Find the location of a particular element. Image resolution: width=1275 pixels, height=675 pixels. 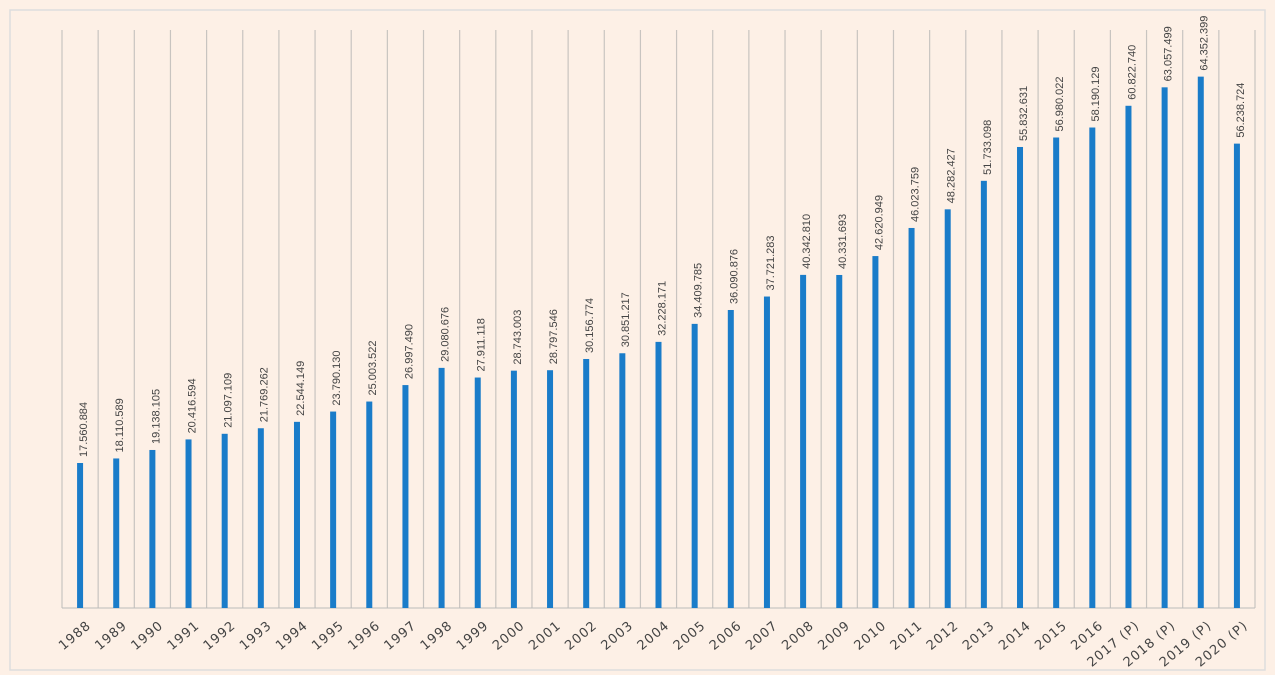

x-tick-label: 1989 is located at coordinates (111, 635).